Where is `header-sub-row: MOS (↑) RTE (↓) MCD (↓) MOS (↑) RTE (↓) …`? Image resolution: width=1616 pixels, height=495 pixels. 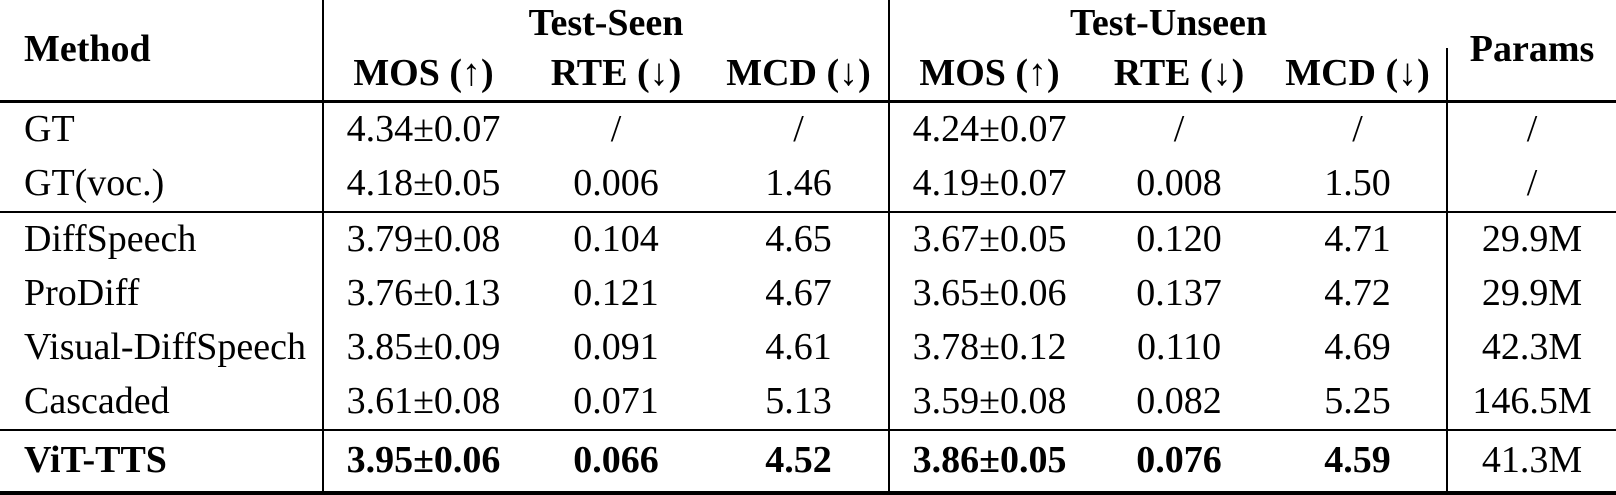 header-sub-row: MOS (↑) RTE (↓) MCD (↓) MOS (↑) RTE (↓) … is located at coordinates (808, 75).